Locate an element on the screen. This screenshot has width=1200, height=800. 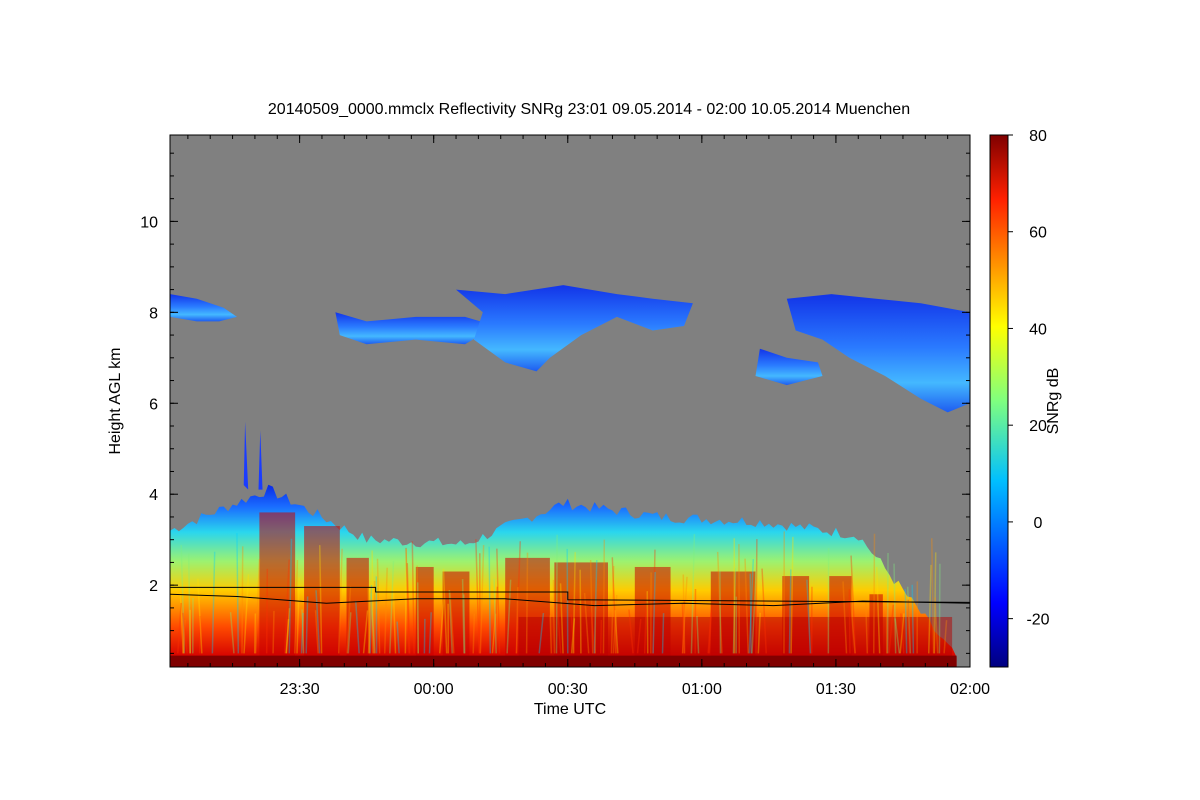
x-tick-label: 00:00 is located at coordinates (434, 689).